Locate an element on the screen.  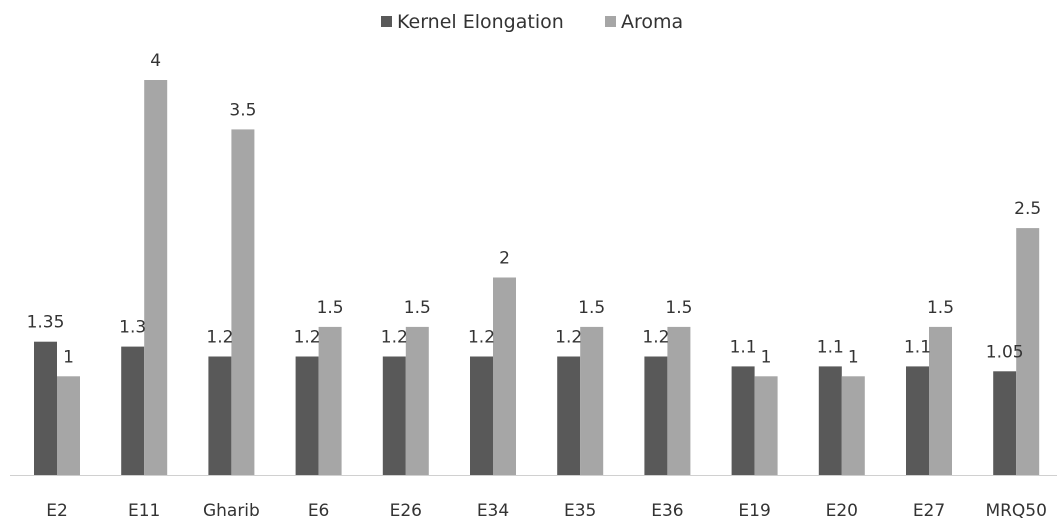
data-label-aroma-e35: 1.5 is located at coordinates (591, 308).